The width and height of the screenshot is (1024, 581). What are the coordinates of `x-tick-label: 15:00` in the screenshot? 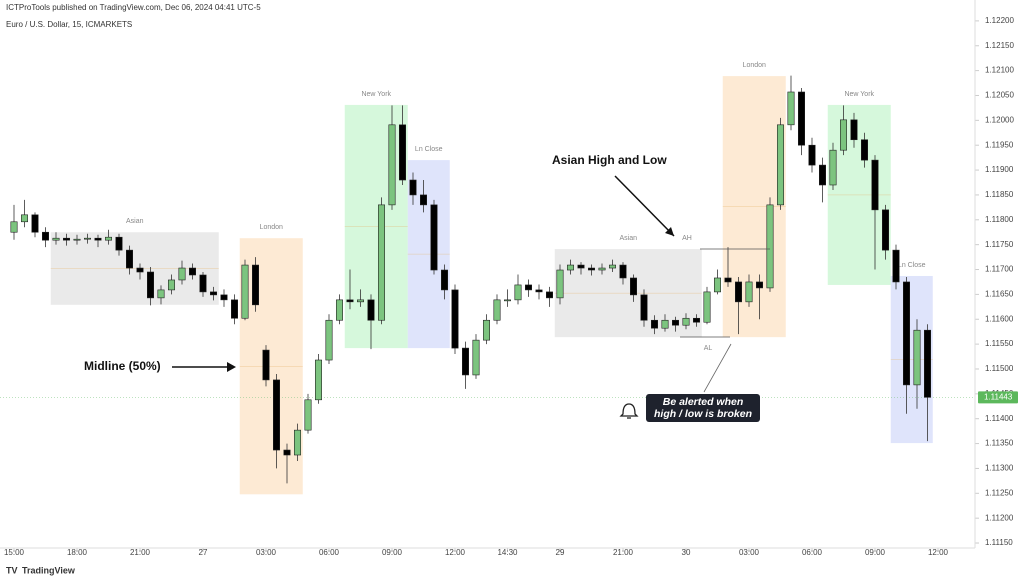 It's located at (14, 552).